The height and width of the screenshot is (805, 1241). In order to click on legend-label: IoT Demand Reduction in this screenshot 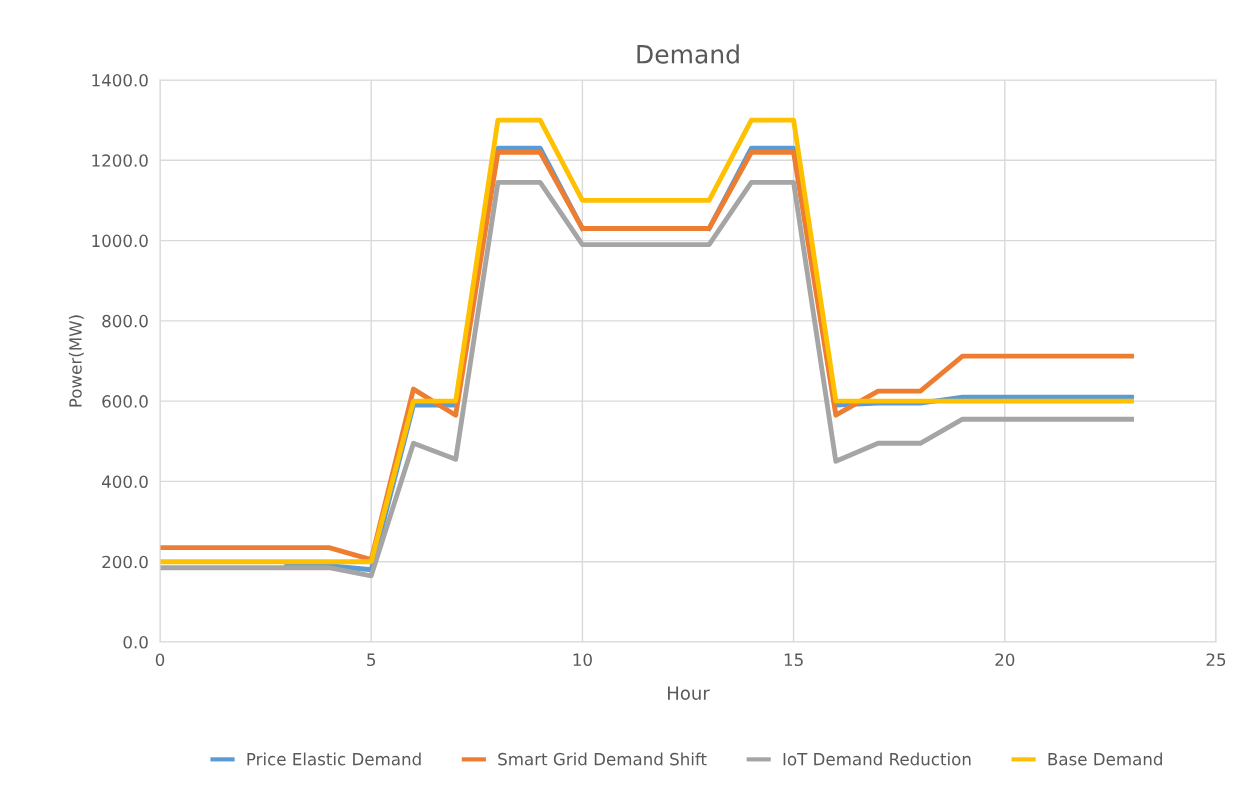, I will do `click(877, 759)`.